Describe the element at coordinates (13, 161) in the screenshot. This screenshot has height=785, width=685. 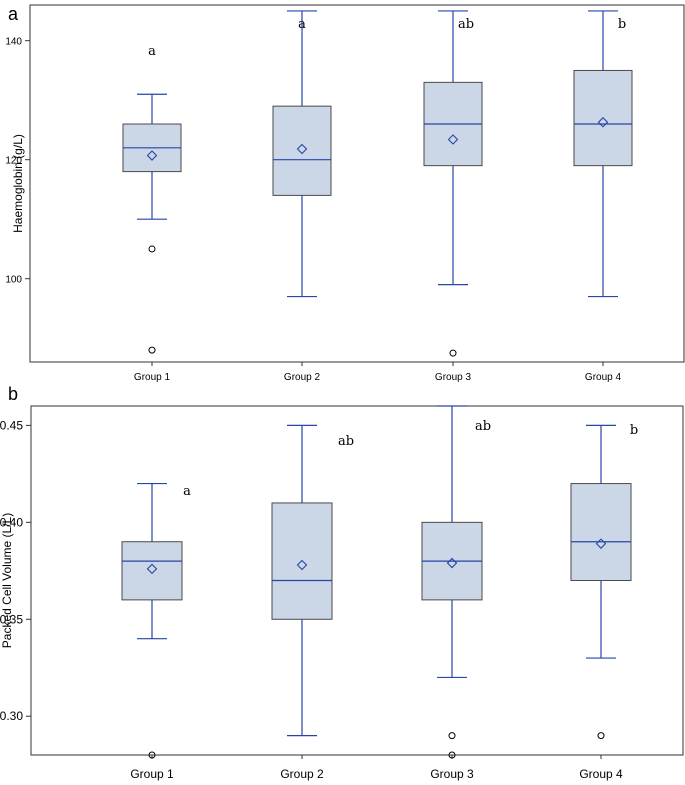
I see `y-tick-label: 120` at that location.